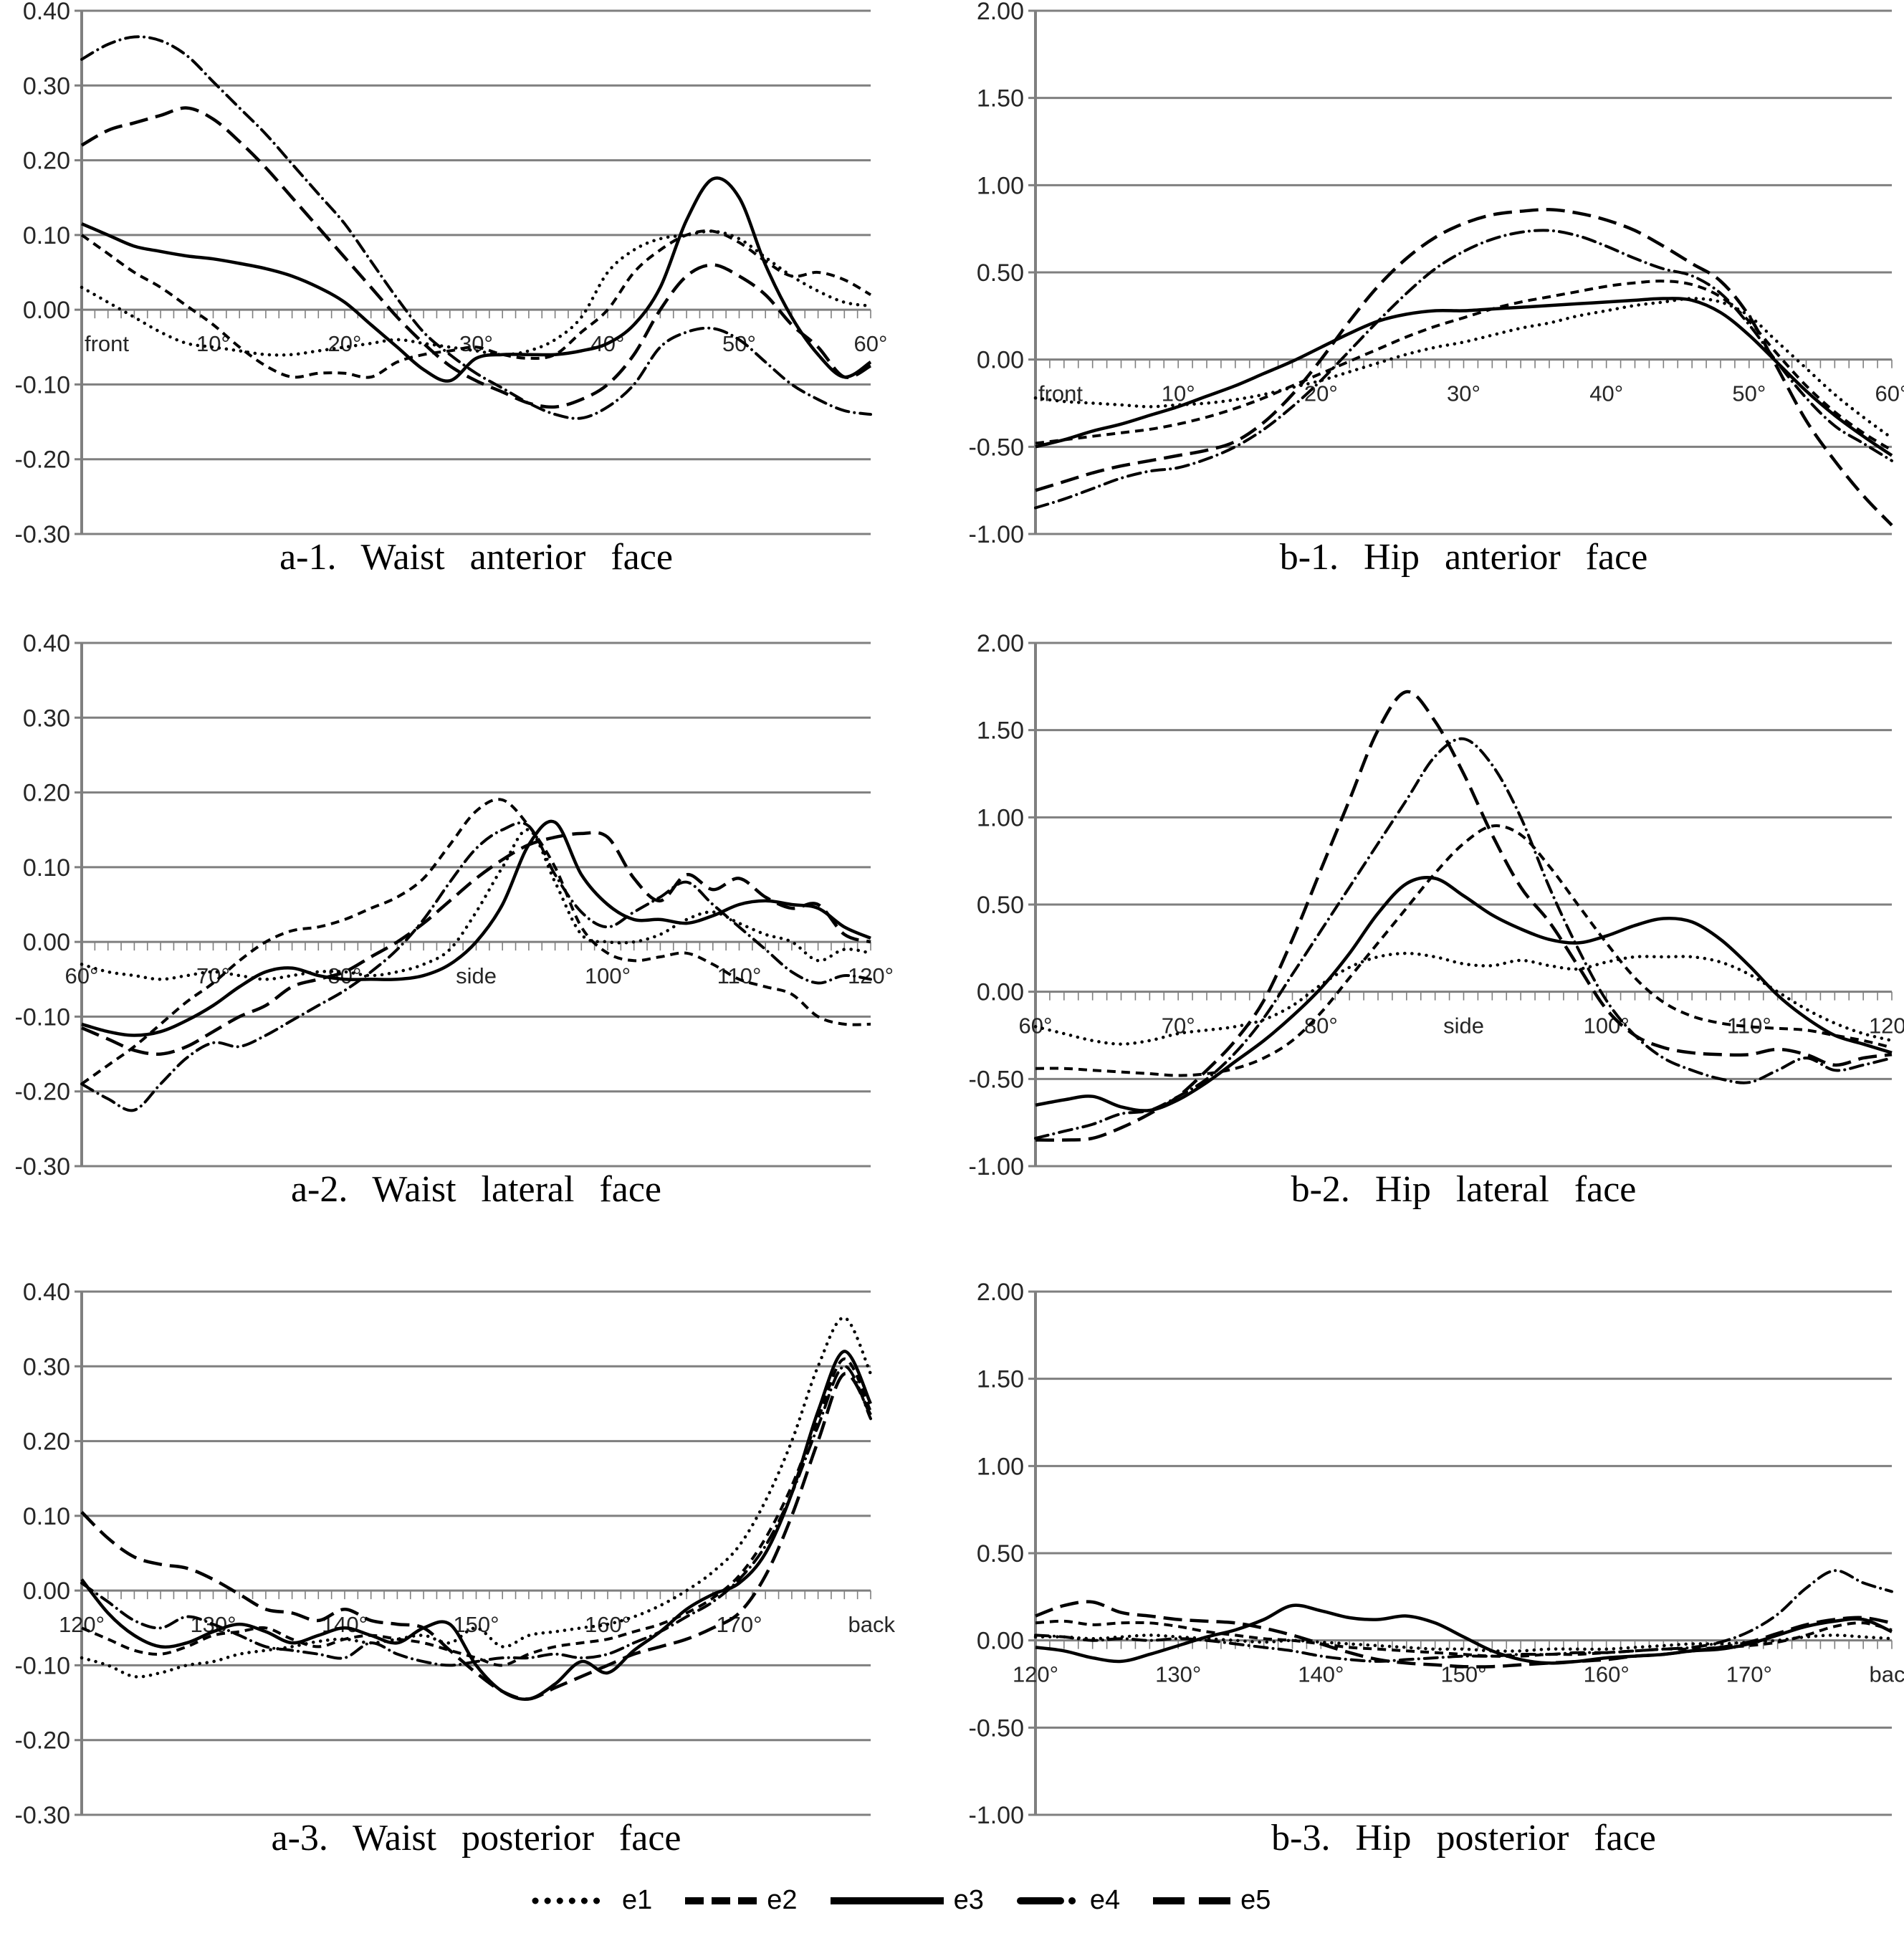 The width and height of the screenshot is (1904, 1951). I want to click on x-axis-tick-label: front, so click(1060, 393).